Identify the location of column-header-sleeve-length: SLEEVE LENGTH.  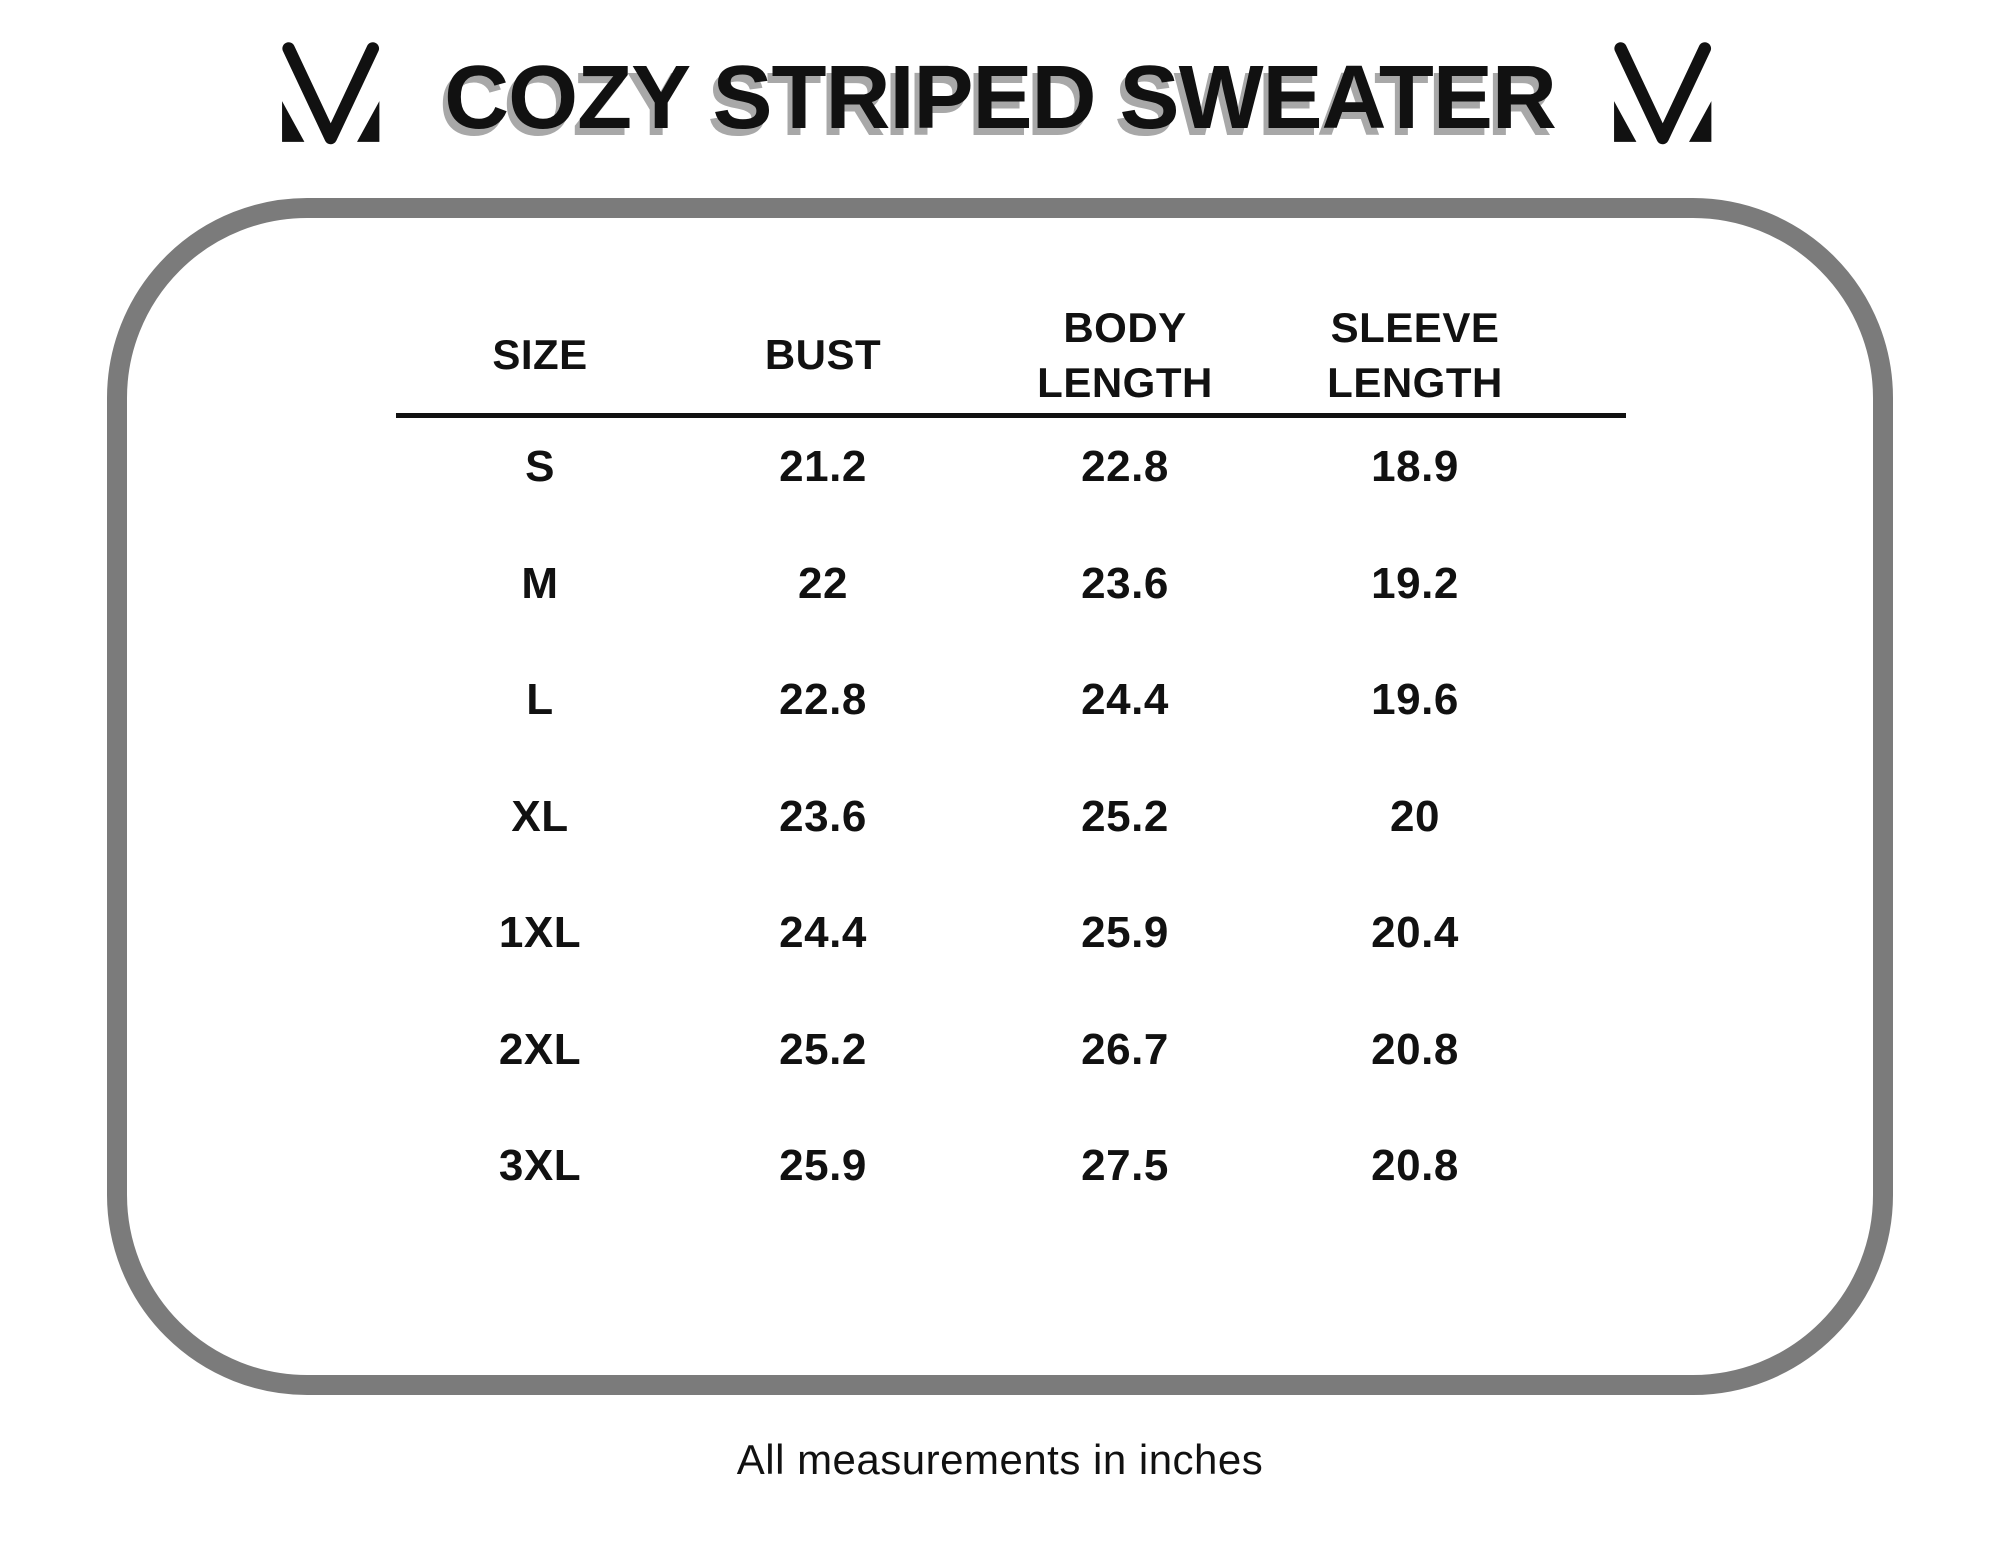
(1415, 354).